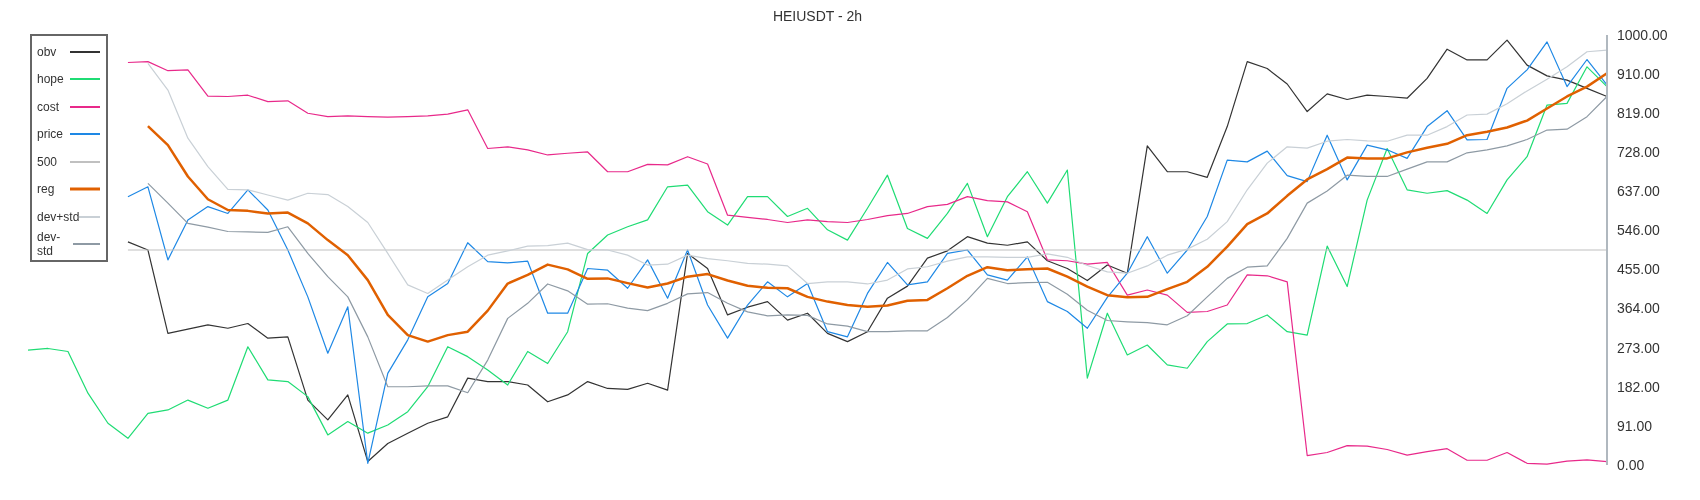 The image size is (1700, 500). Describe the element at coordinates (1642, 34) in the screenshot. I see `y-tick-label: 1000.00` at that location.